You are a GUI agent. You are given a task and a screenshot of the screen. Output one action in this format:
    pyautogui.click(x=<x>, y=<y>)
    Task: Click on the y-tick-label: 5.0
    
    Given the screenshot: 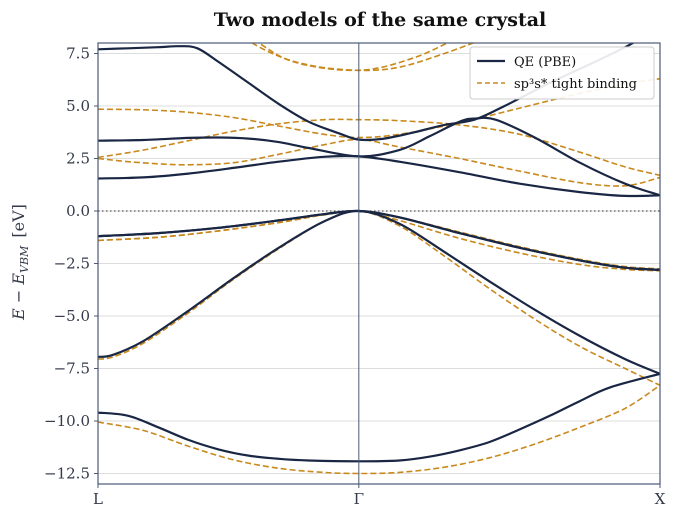 What is the action you would take?
    pyautogui.click(x=78, y=106)
    